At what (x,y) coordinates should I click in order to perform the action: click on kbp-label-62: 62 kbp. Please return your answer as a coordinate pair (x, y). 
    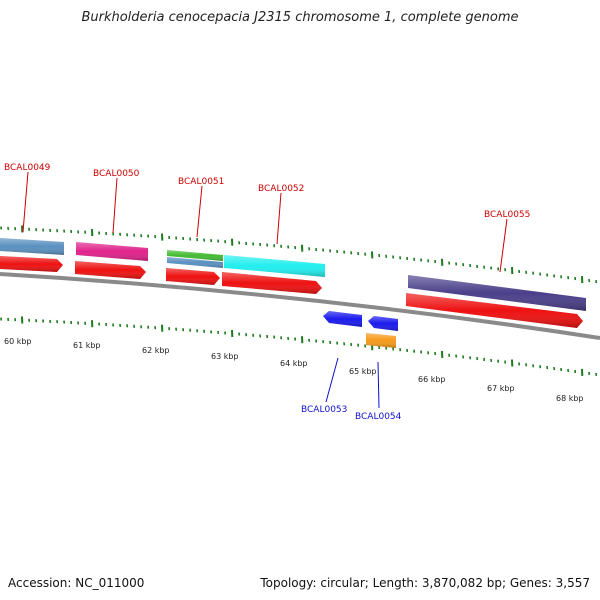
    Looking at the image, I should click on (156, 350).